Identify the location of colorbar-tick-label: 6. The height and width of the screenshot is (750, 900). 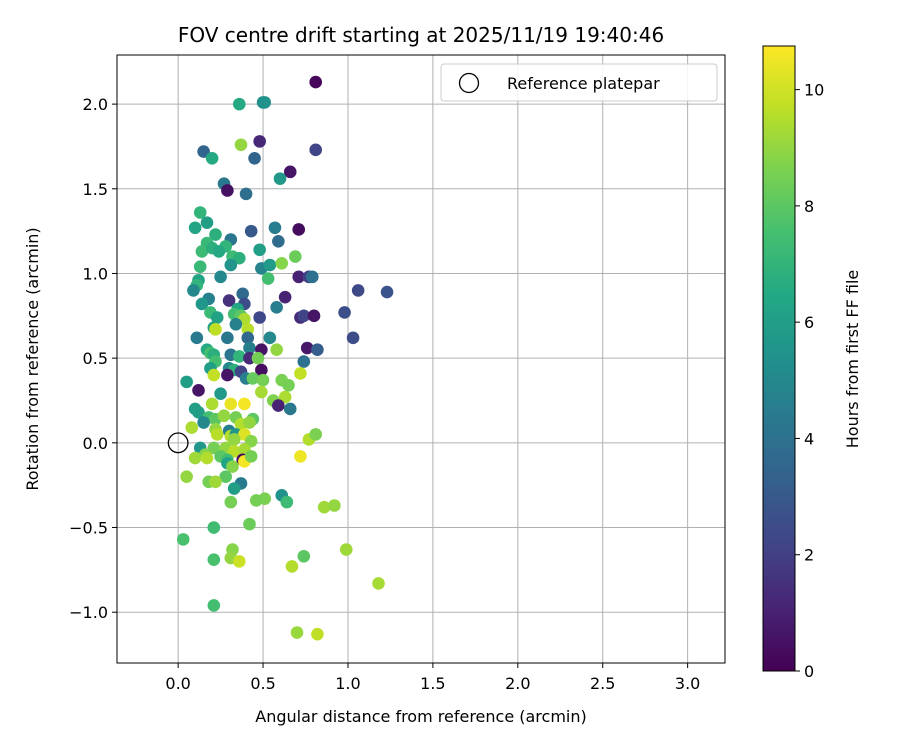
(809, 322).